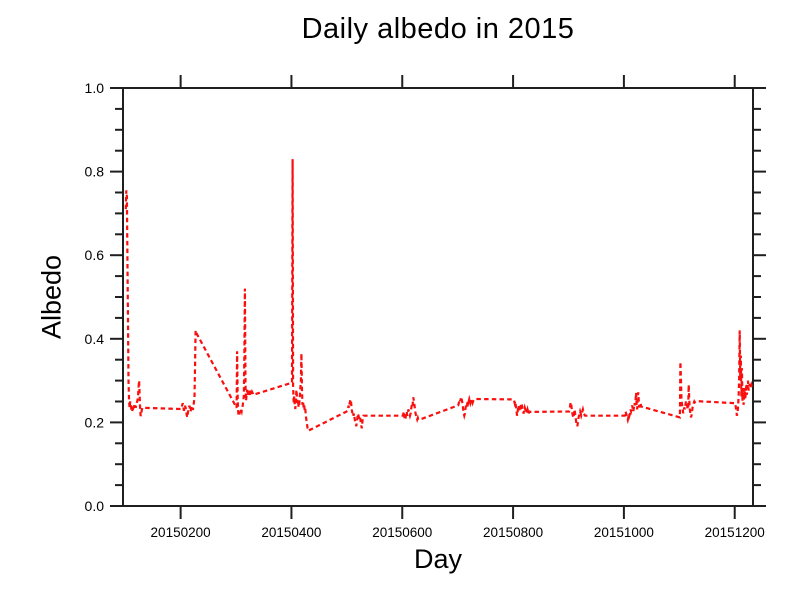  I want to click on y-tick-label: 0.8, so click(95, 172).